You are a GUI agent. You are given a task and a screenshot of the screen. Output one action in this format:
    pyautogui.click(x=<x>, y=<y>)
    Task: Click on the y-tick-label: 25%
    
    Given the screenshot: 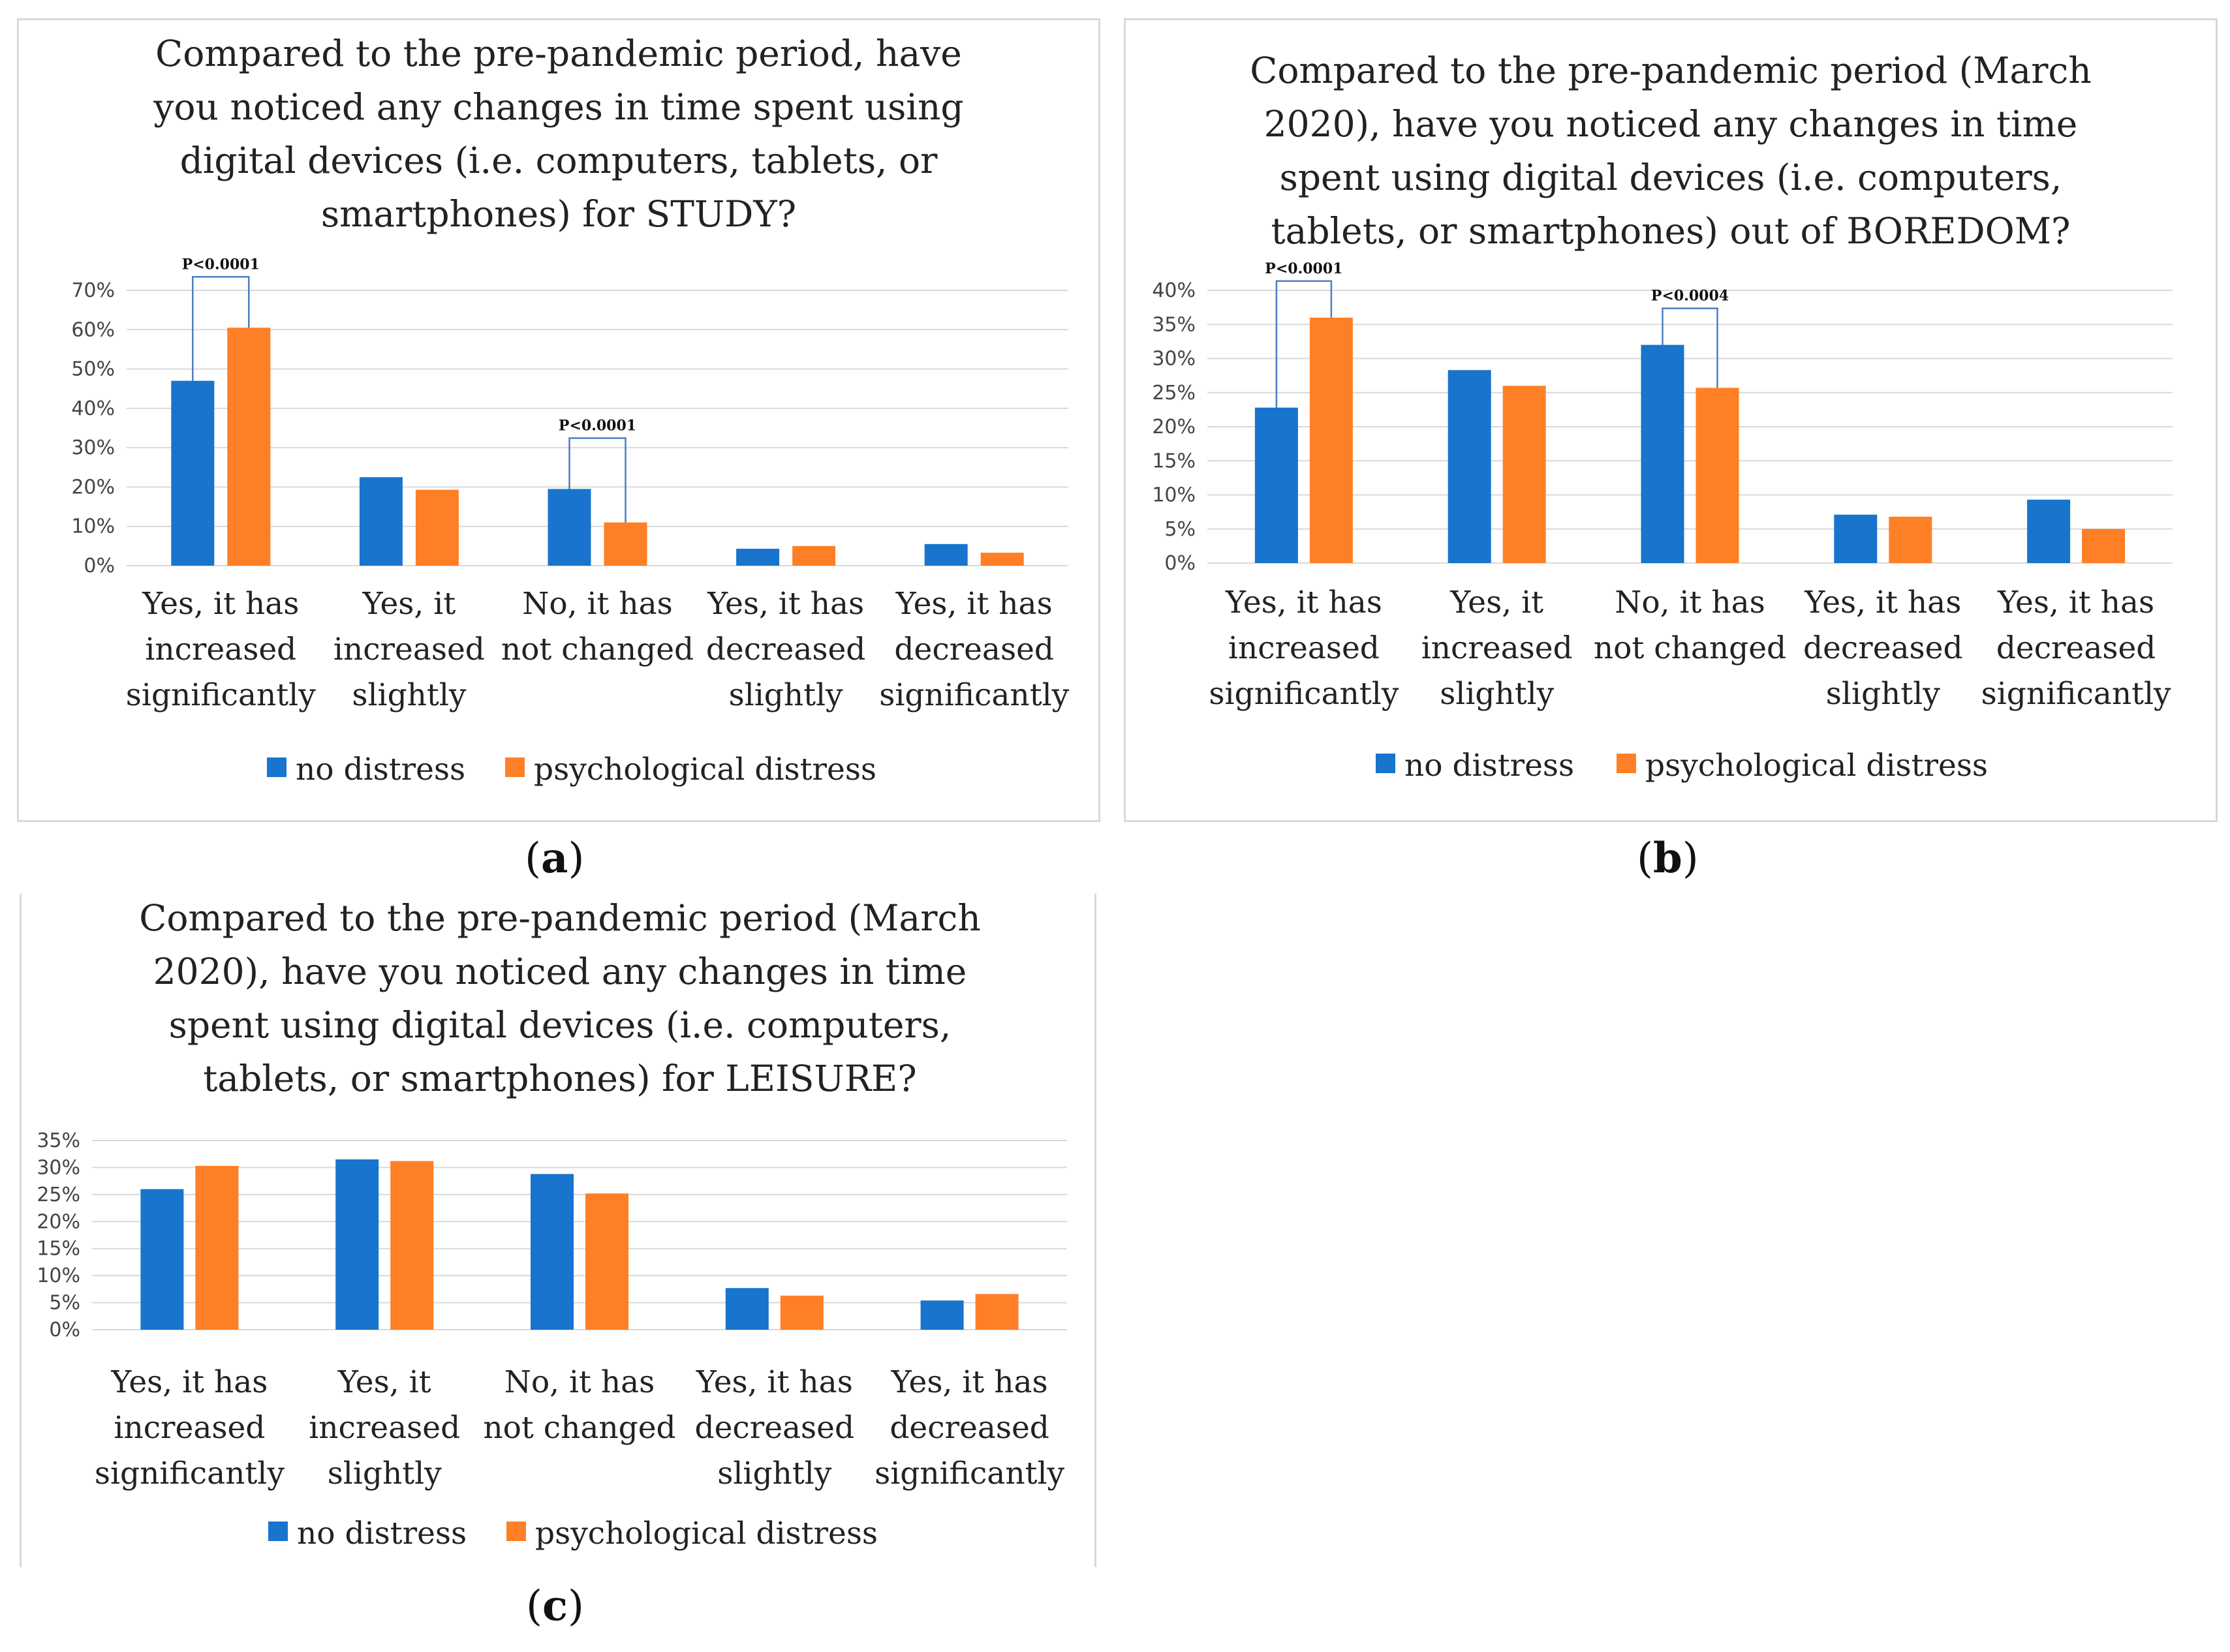 What is the action you would take?
    pyautogui.click(x=1174, y=394)
    